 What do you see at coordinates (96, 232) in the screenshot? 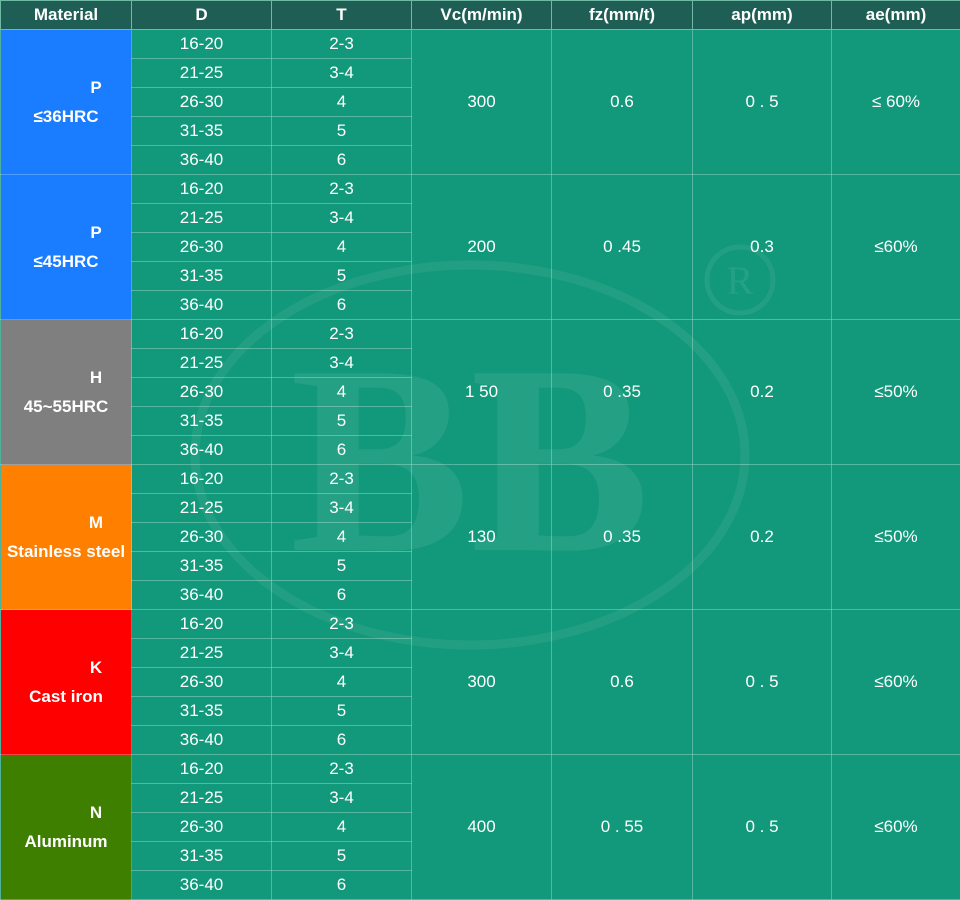
I see `material-code: P` at bounding box center [96, 232].